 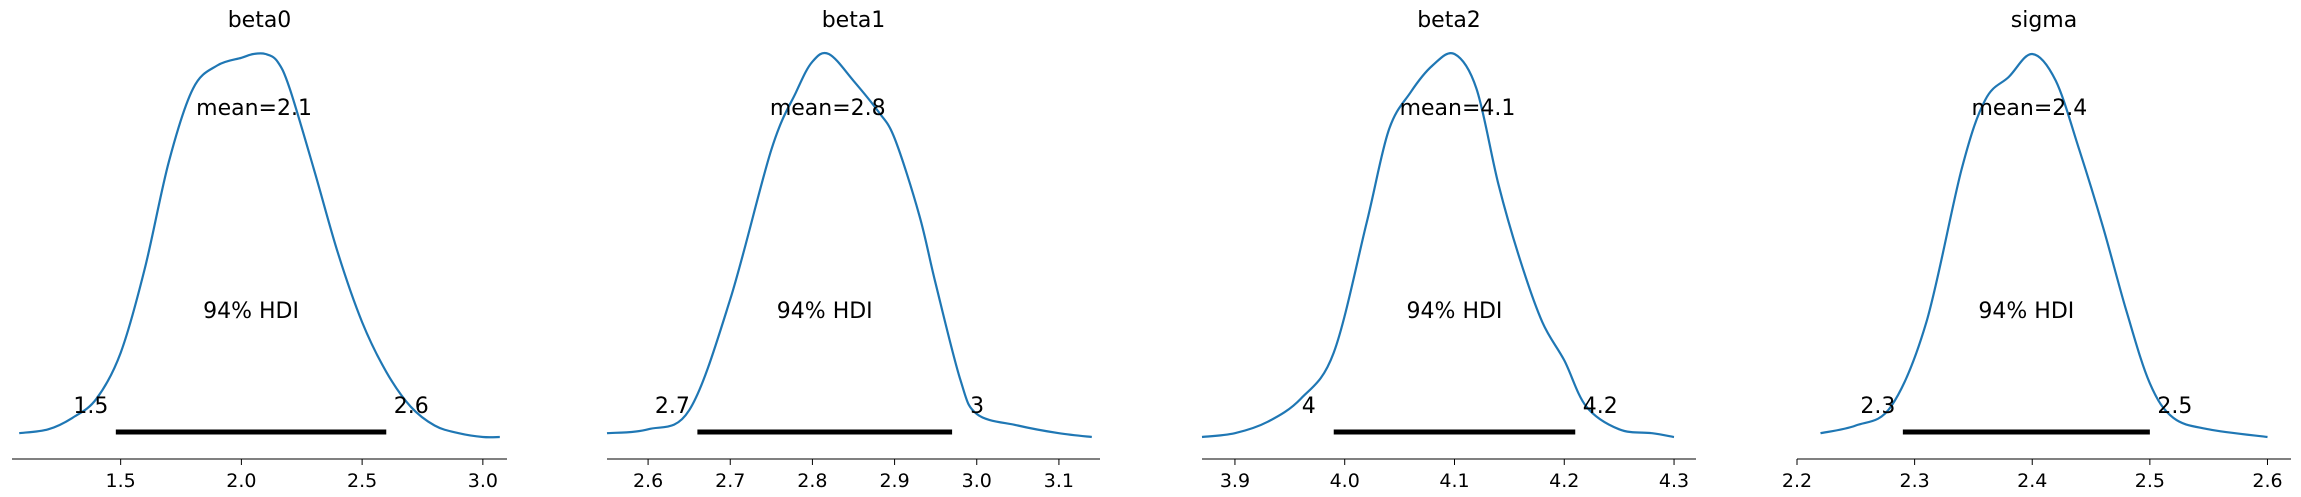 I want to click on hdi-upper-label: 2.6, so click(x=411, y=406).